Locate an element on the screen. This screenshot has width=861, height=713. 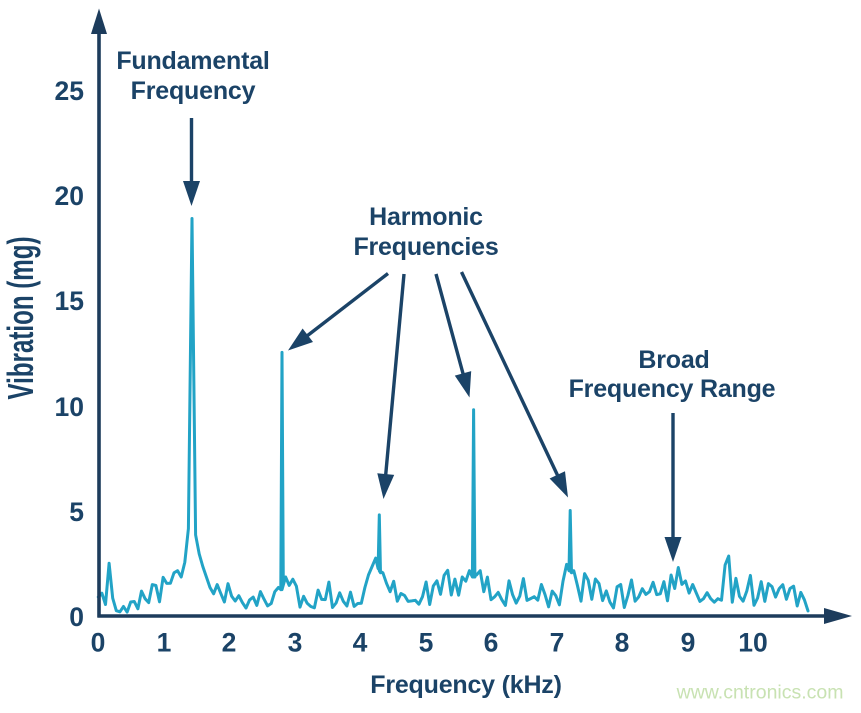
svg-text: 9 is located at coordinates (688, 643).